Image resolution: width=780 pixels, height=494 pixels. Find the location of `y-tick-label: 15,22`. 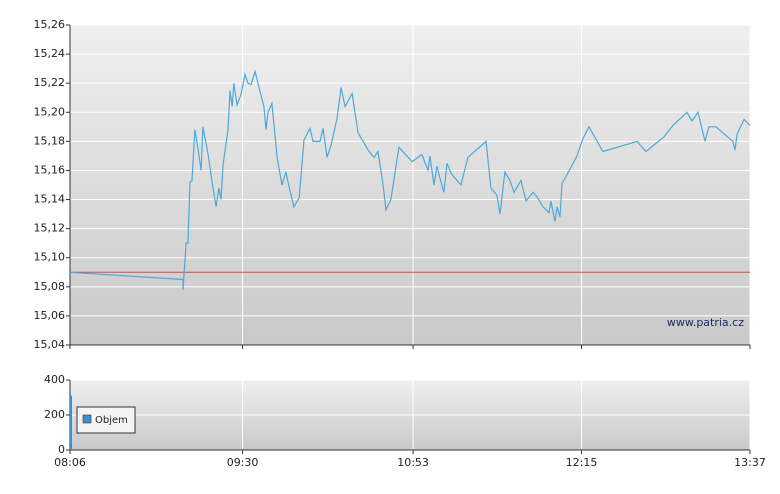

y-tick-label: 15,22 is located at coordinates (50, 82).